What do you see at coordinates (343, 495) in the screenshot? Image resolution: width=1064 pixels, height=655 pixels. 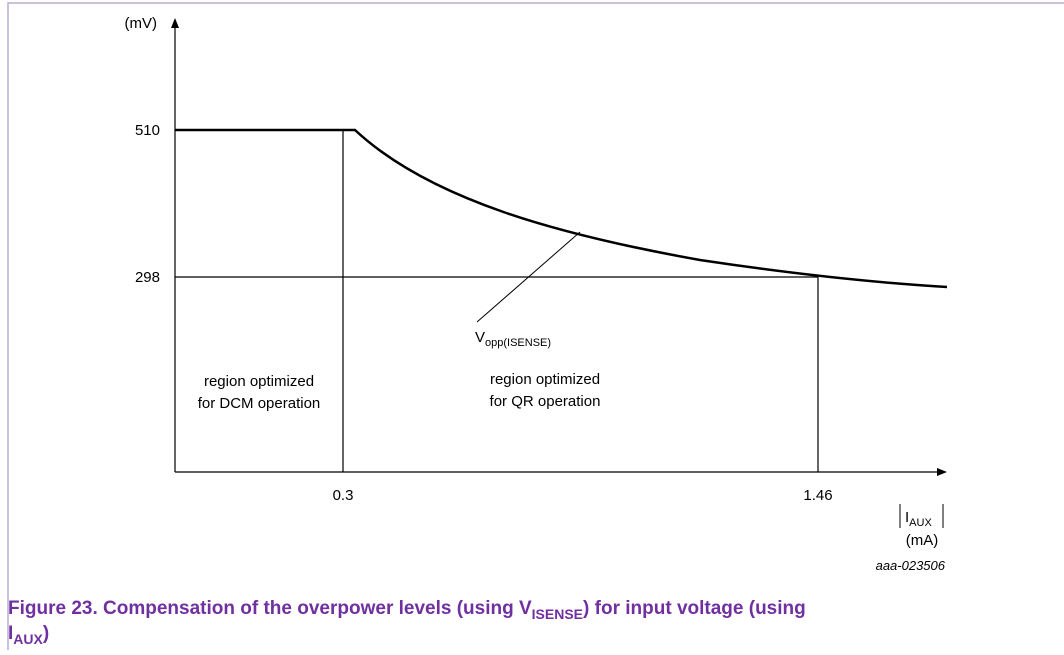 I see `x-tick-label: 0.3` at bounding box center [343, 495].